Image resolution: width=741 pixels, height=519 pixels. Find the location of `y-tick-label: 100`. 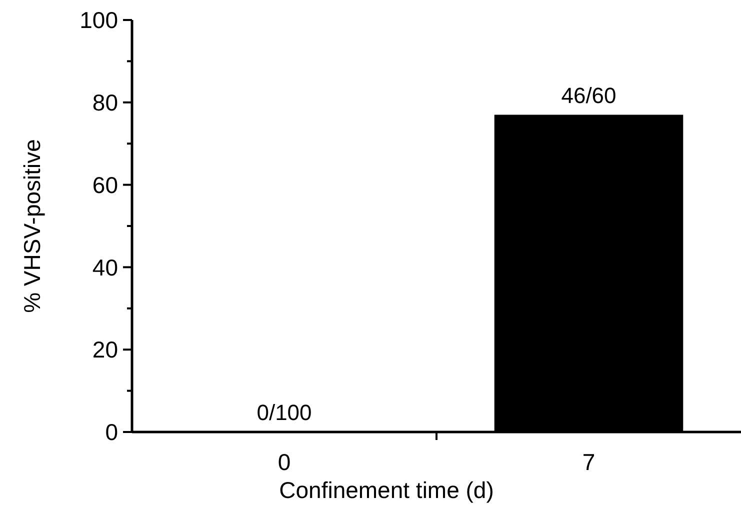

y-tick-label: 100 is located at coordinates (99, 20).